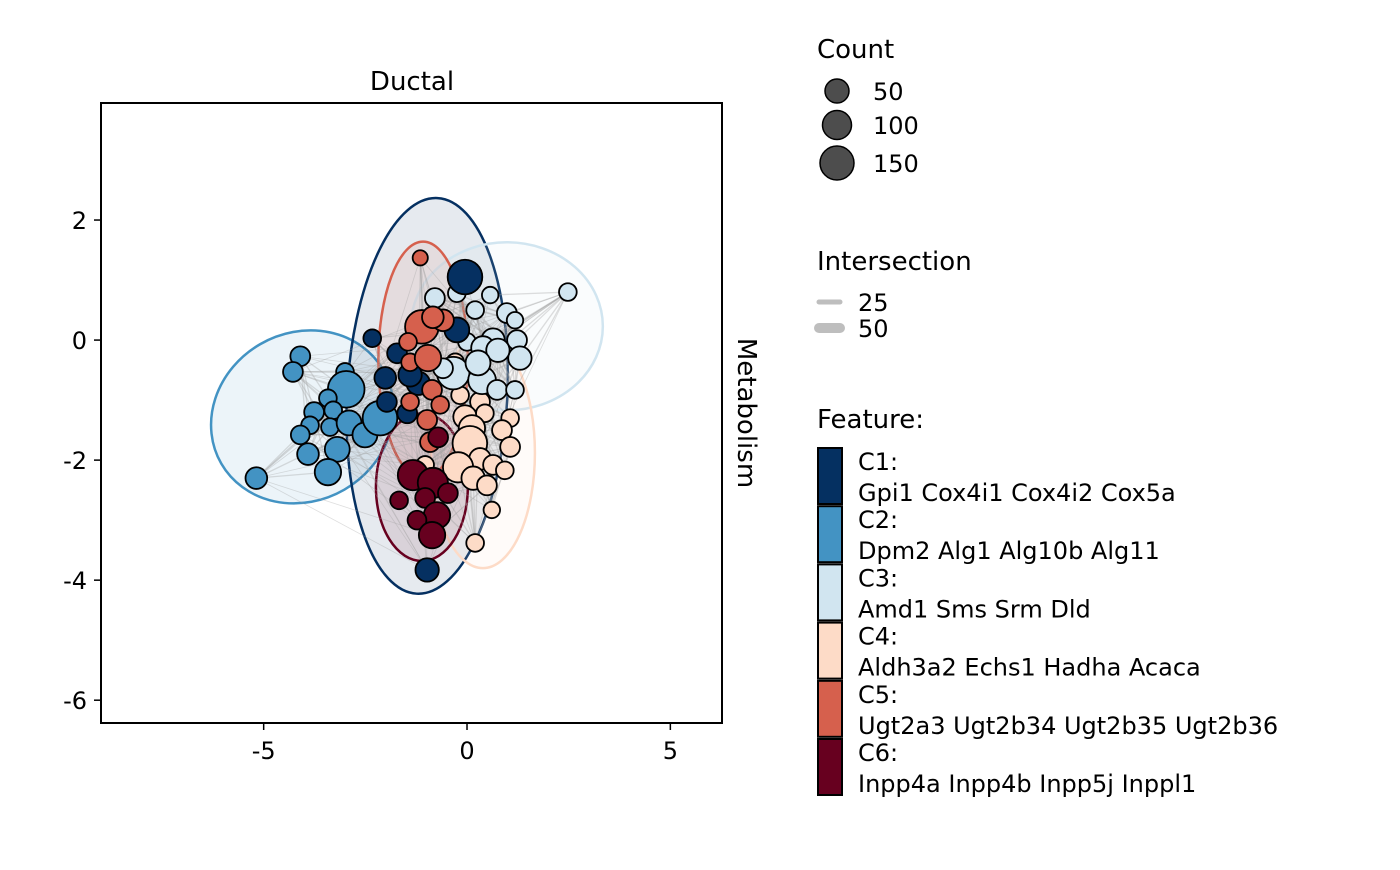 This screenshot has height=870, width=1400. What do you see at coordinates (670, 751) in the screenshot?
I see `x-tick-label: 5` at bounding box center [670, 751].